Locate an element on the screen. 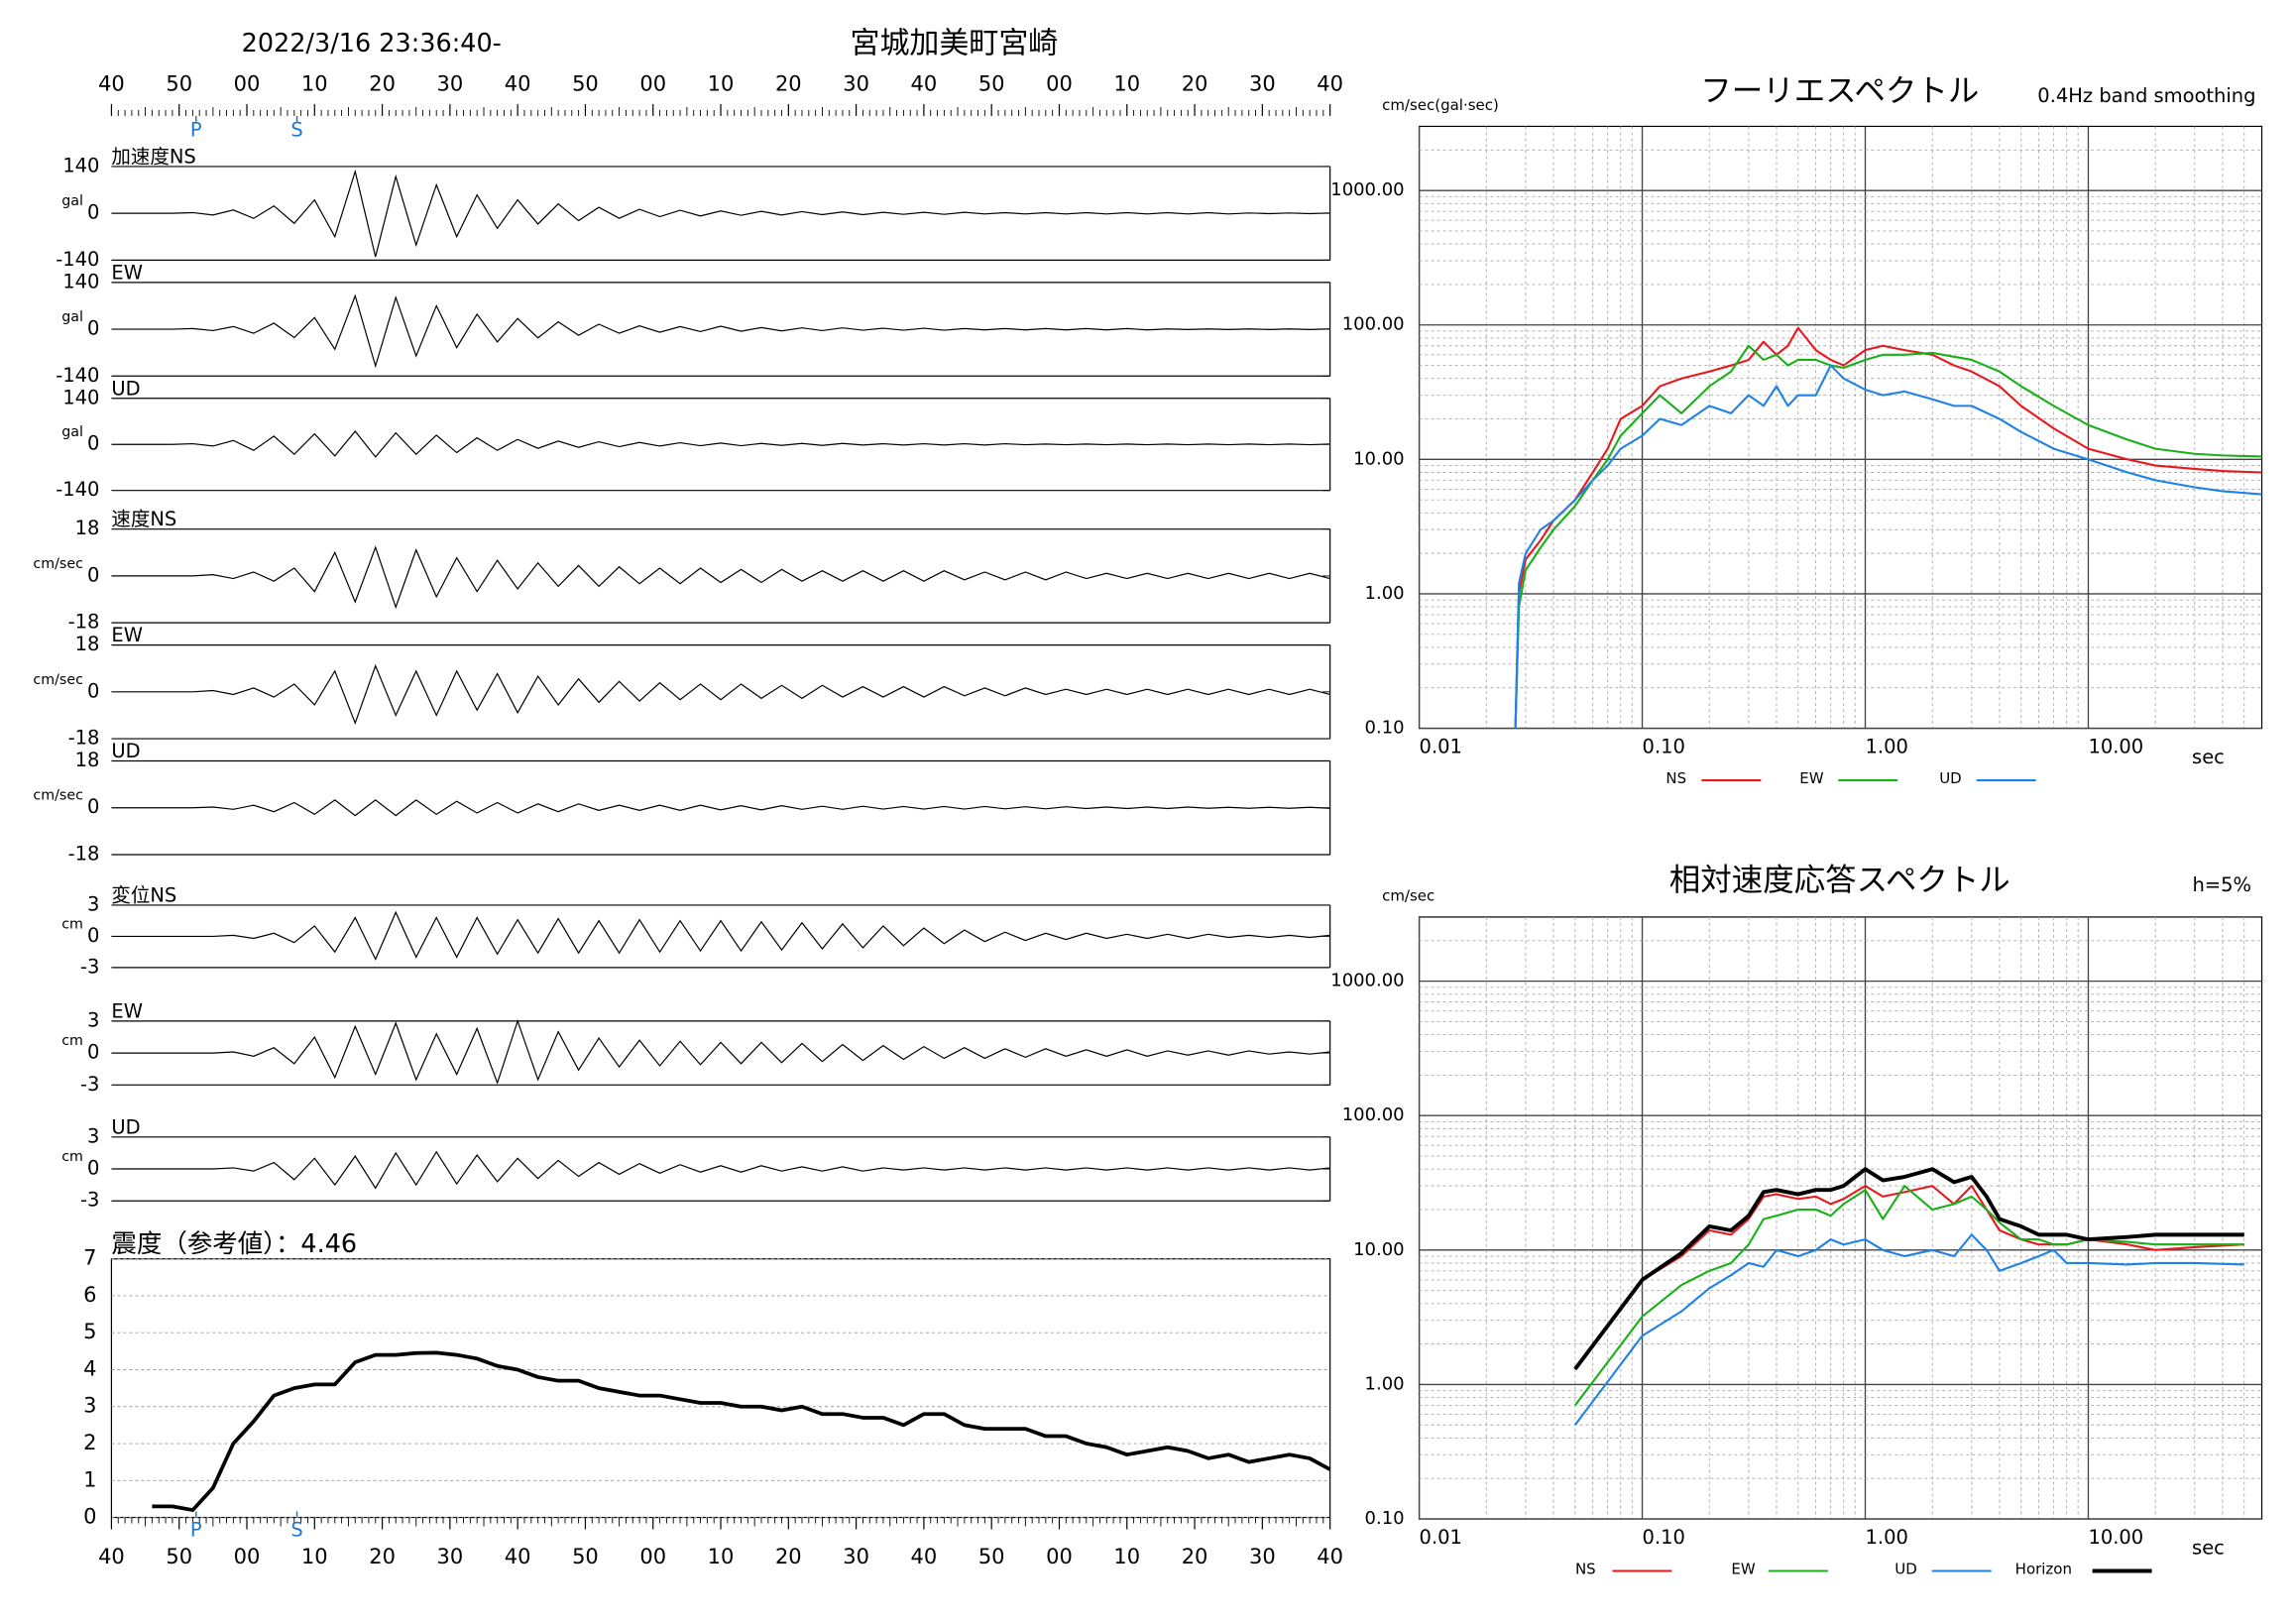 The image size is (2296, 1623). fourier-x-label: sec is located at coordinates (2208, 757).